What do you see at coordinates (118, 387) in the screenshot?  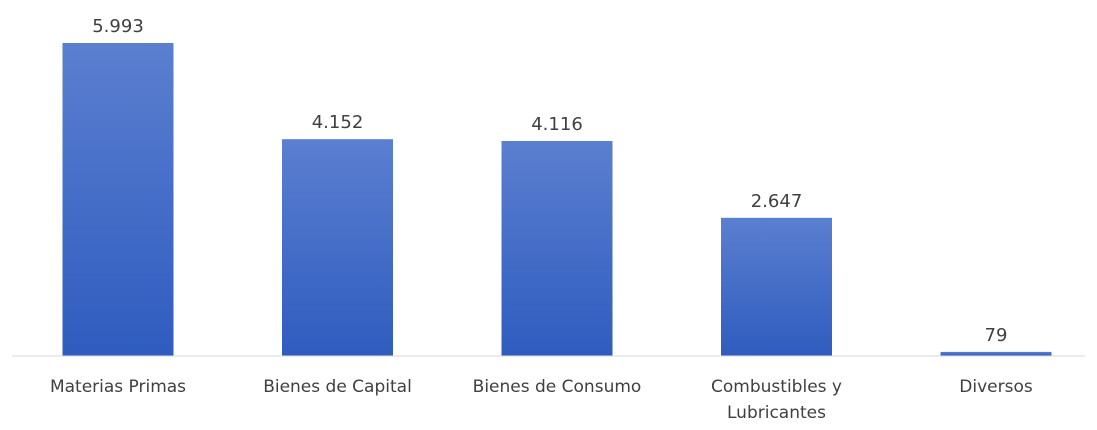 I see `x-tick-label-0: Materias Primas` at bounding box center [118, 387].